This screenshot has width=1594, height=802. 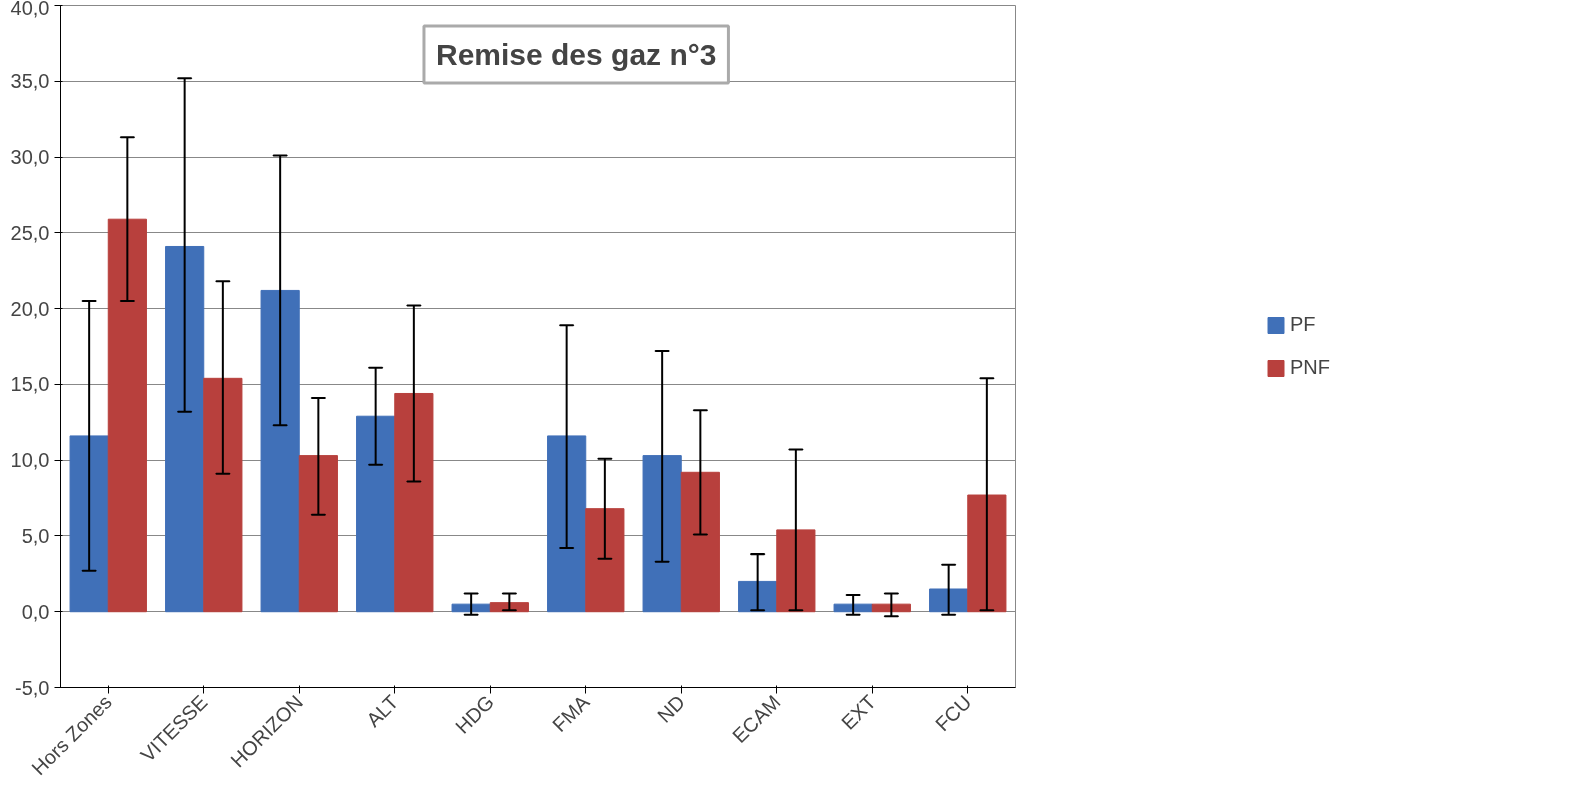 What do you see at coordinates (30, 232) in the screenshot?
I see `y-tick-label: 25,0` at bounding box center [30, 232].